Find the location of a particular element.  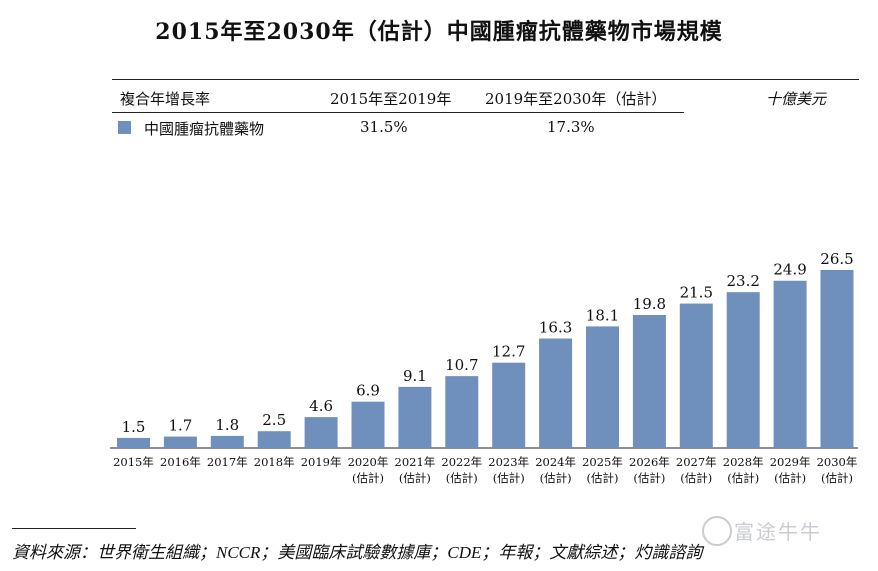

bar-2024年 is located at coordinates (556, 393).